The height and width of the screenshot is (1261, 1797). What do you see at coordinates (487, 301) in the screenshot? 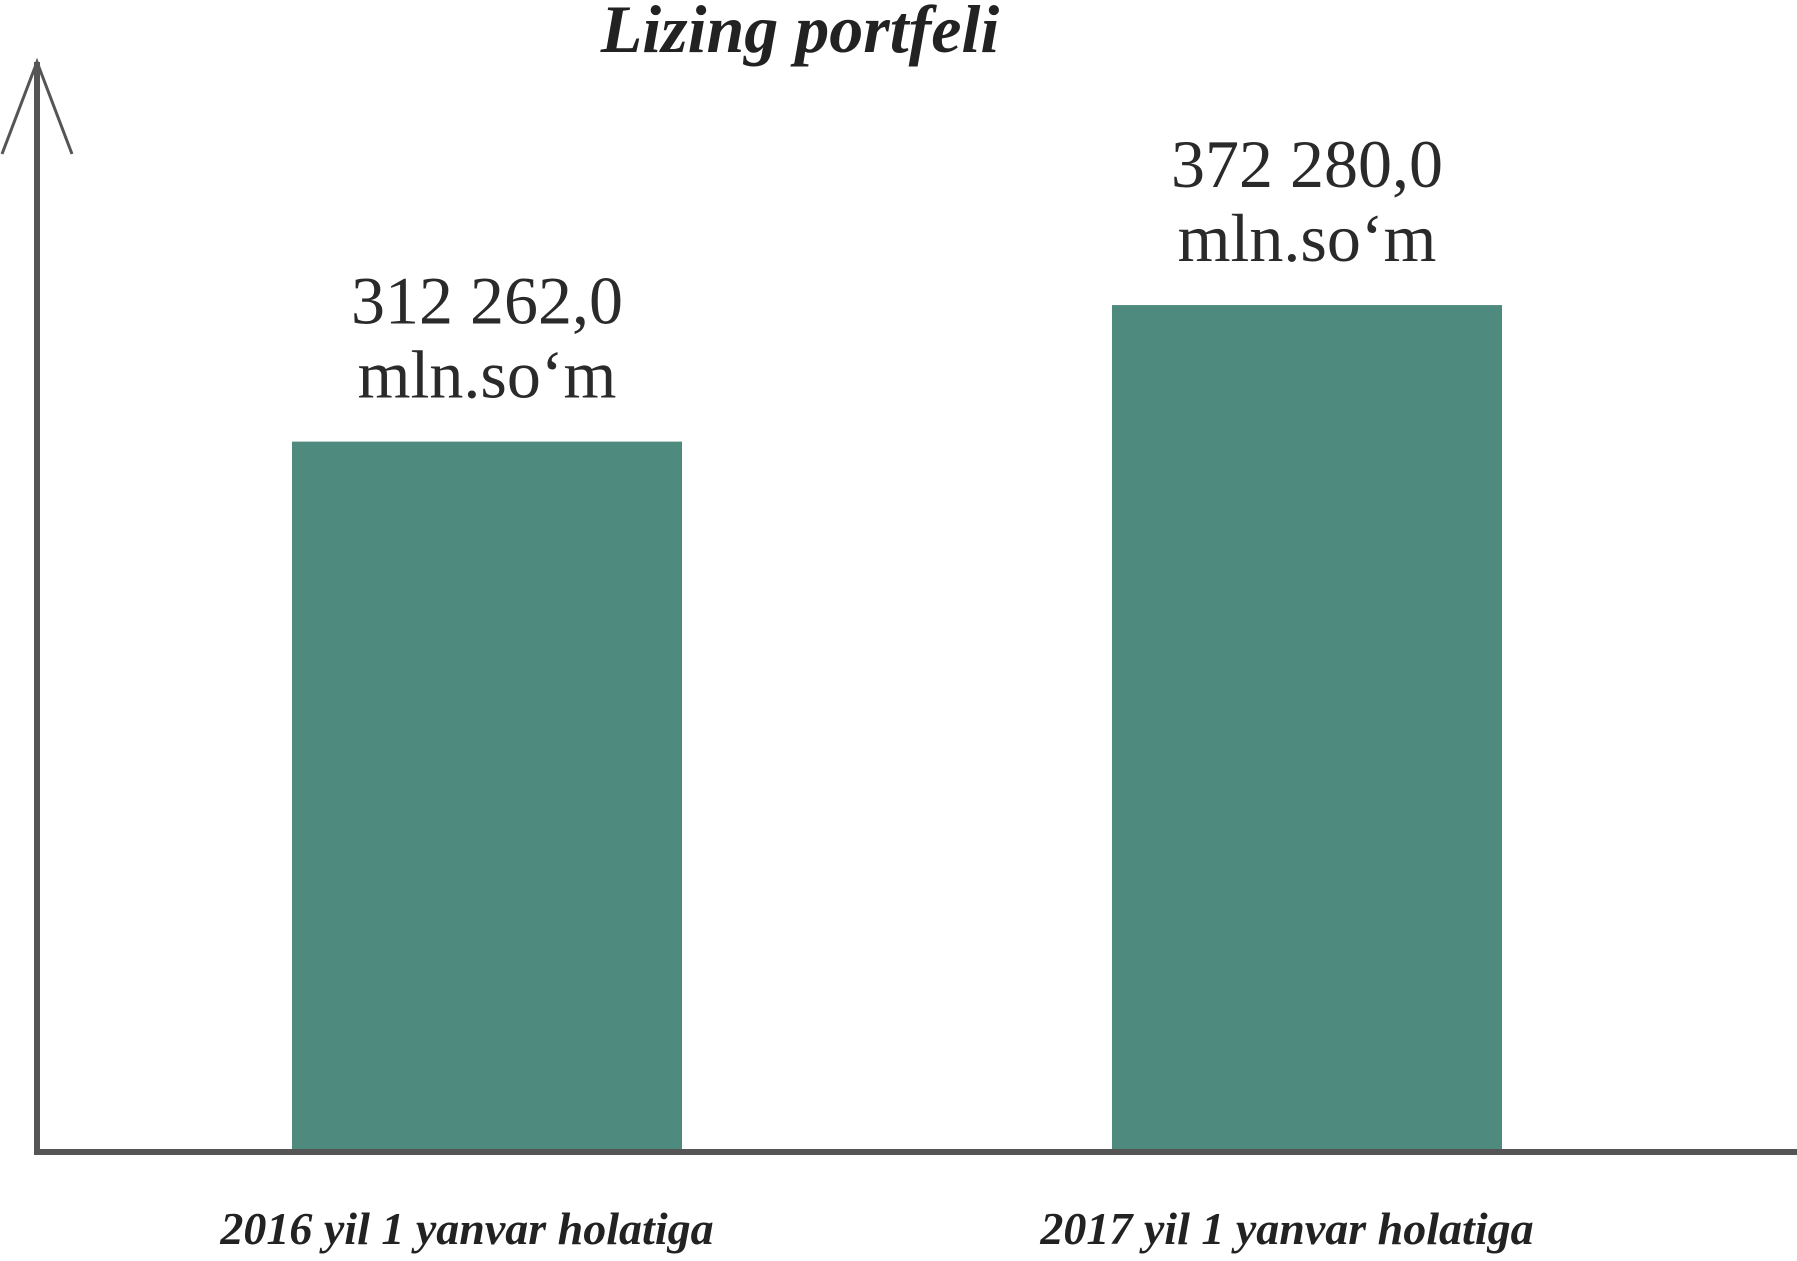
I see `data-label-1-line-1: 312 262,0` at bounding box center [487, 301].